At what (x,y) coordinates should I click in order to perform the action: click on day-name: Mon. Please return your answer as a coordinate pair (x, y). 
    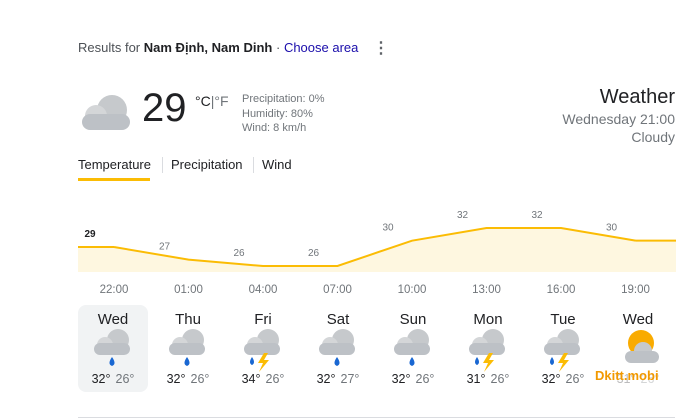
    Looking at the image, I should click on (488, 319).